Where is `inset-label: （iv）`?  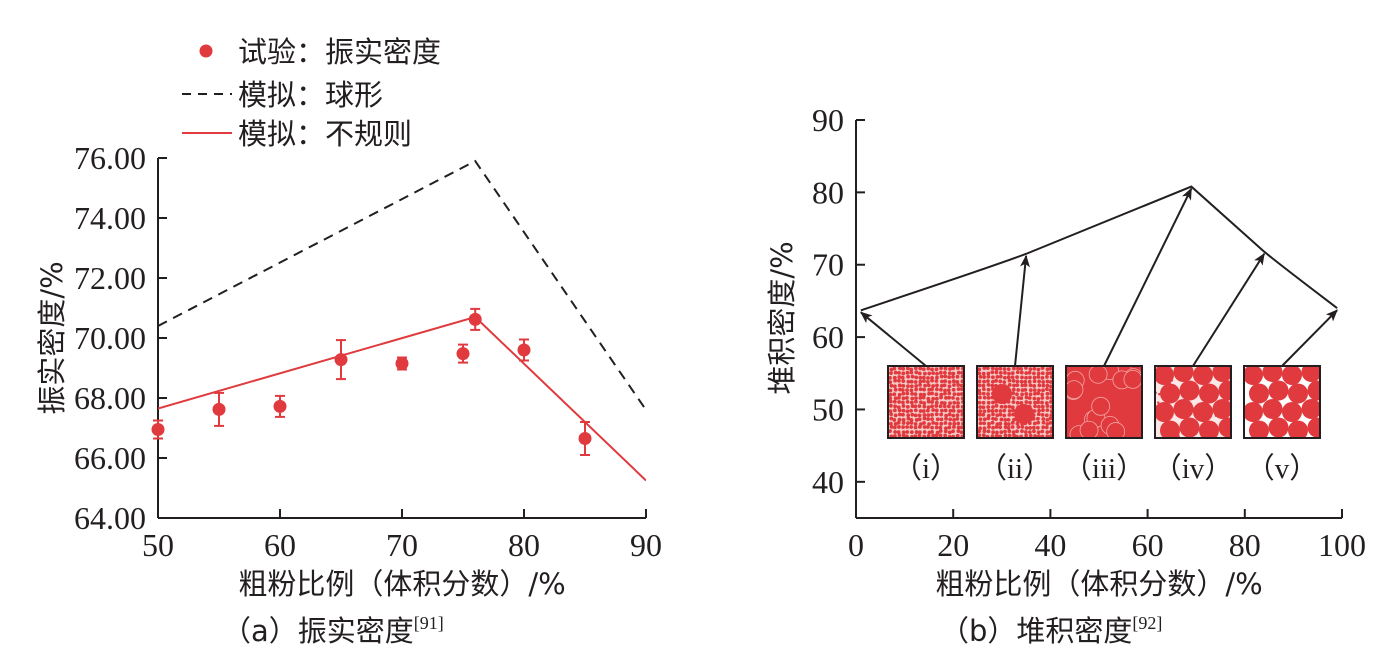 inset-label: （iv） is located at coordinates (1193, 469).